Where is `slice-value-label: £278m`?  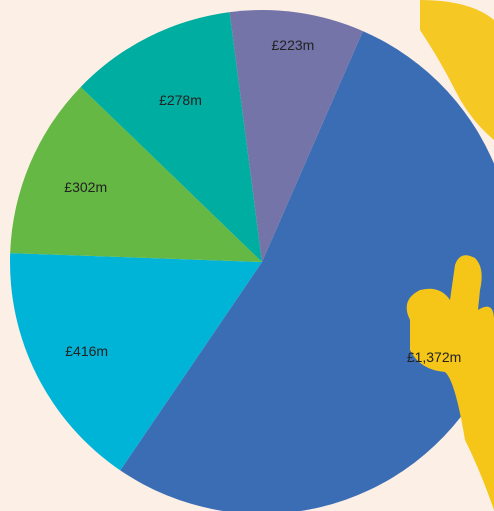
slice-value-label: £278m is located at coordinates (180, 100).